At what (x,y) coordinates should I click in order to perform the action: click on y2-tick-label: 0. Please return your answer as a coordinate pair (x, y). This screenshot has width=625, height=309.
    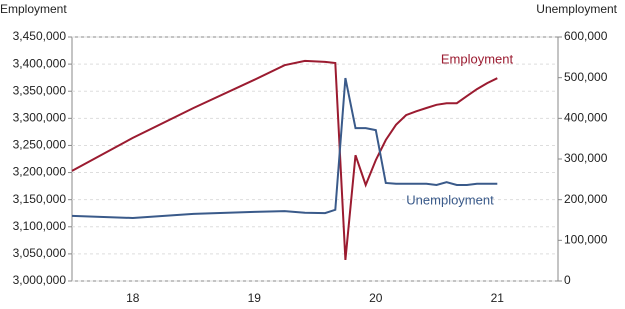
    Looking at the image, I should click on (567, 280).